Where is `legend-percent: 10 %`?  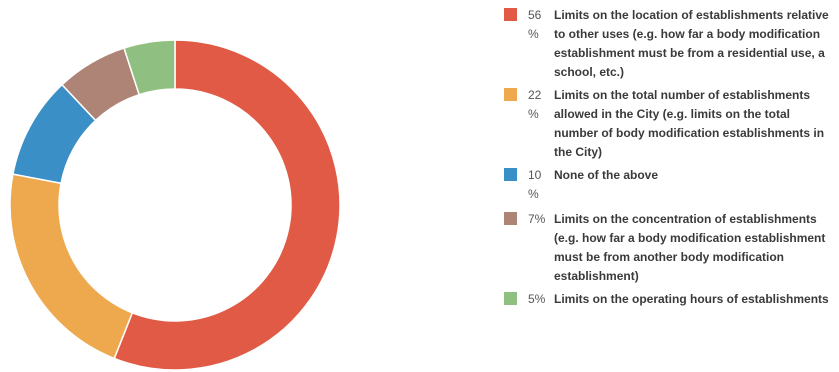
legend-percent: 10 % is located at coordinates (535, 184).